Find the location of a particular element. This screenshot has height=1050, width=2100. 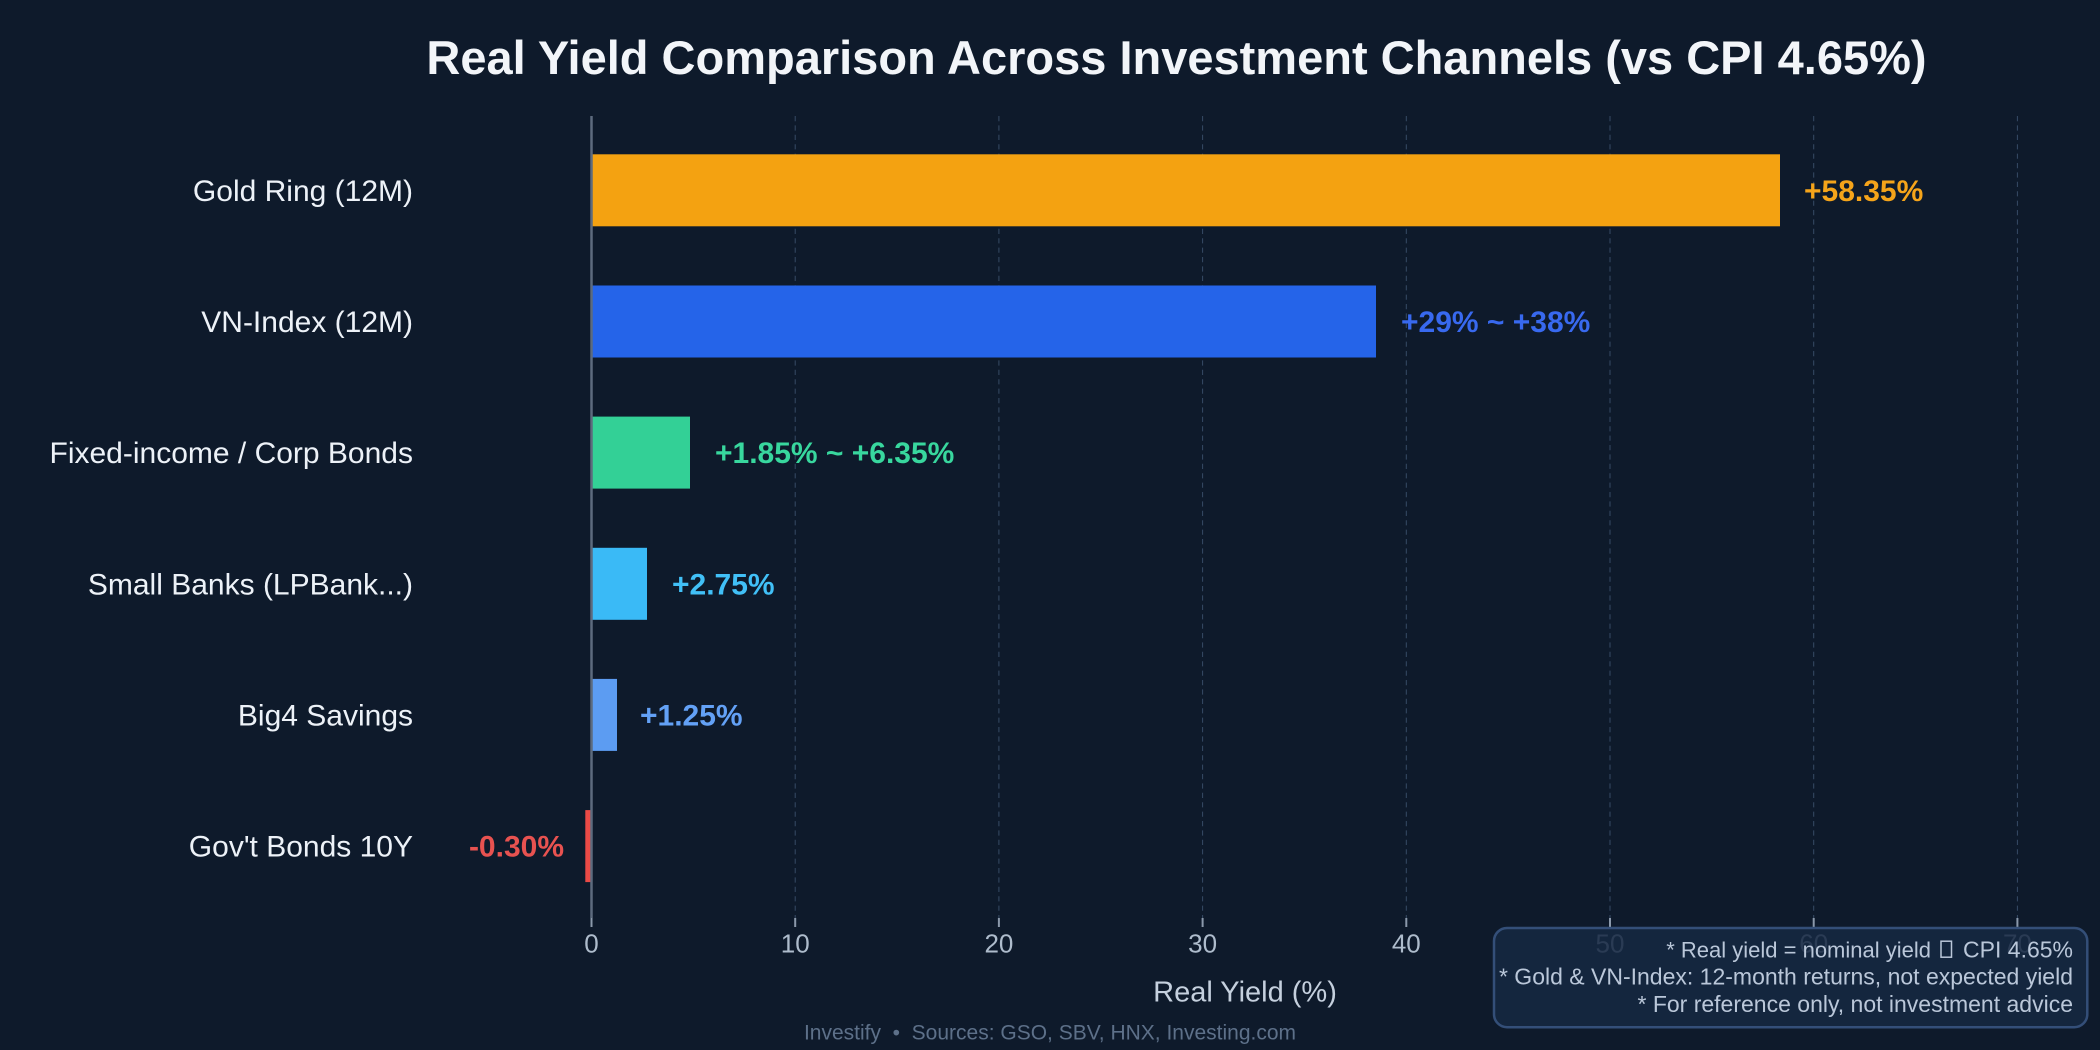

svg-text: Fixed-income / Corp Bonds is located at coordinates (232, 453).